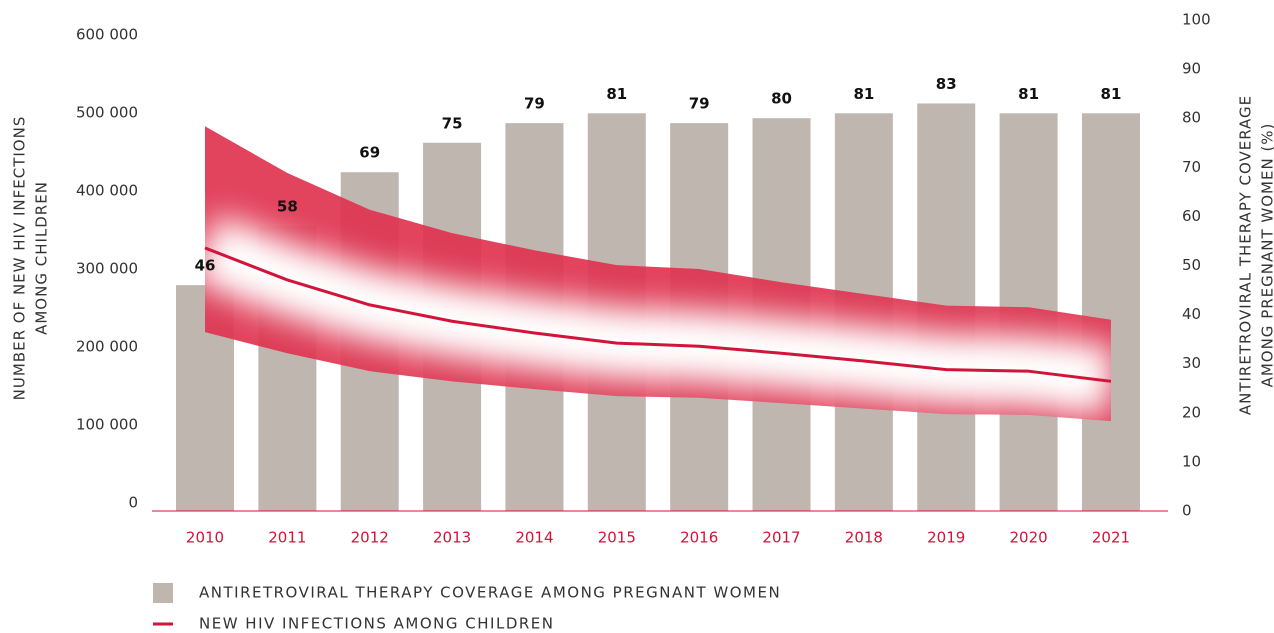 The image size is (1274, 633). What do you see at coordinates (1191, 167) in the screenshot?
I see `y2-tick-label: 70` at bounding box center [1191, 167].